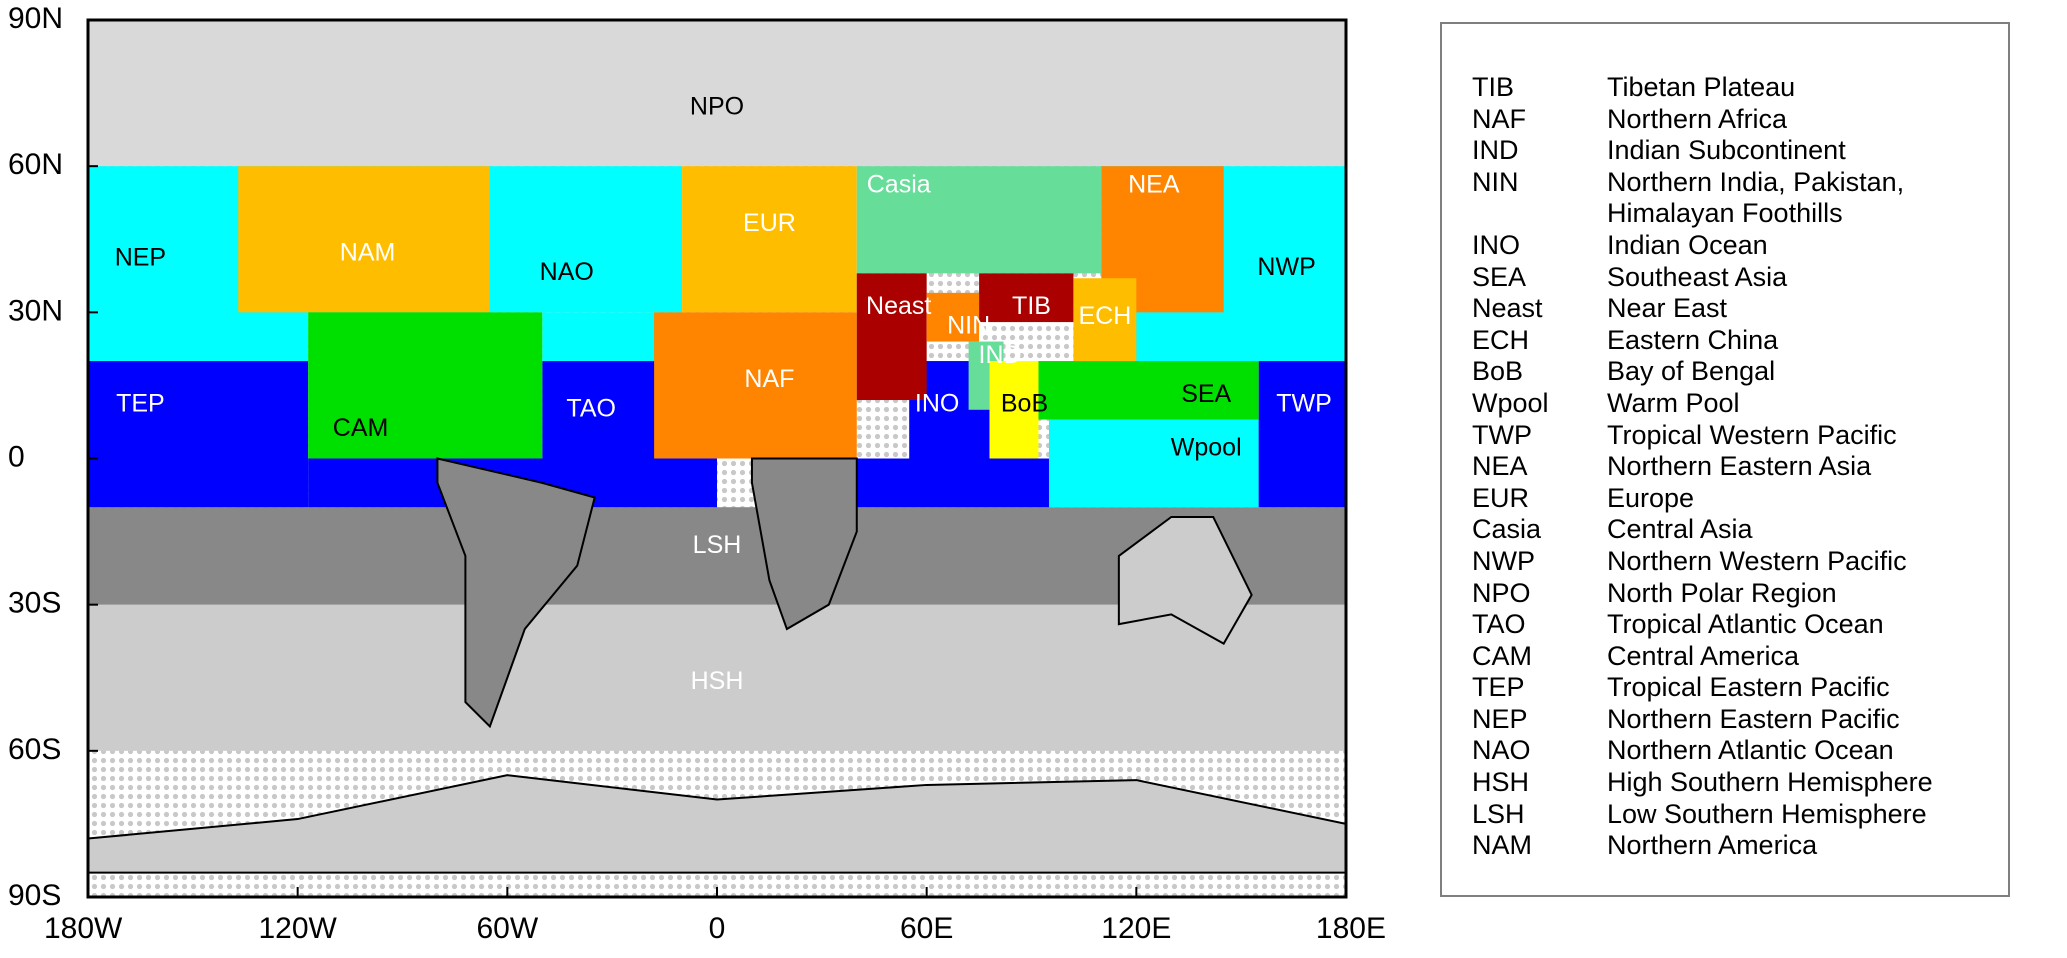 This screenshot has width=2067, height=958. Describe the element at coordinates (368, 252) in the screenshot. I see `region-label-nam: NAM` at that location.